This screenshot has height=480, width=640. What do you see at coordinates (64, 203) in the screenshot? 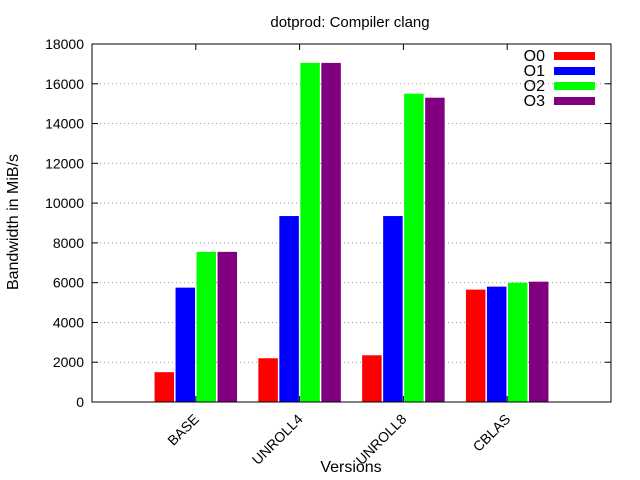
I see `y-tick-label: 10000` at bounding box center [64, 203].